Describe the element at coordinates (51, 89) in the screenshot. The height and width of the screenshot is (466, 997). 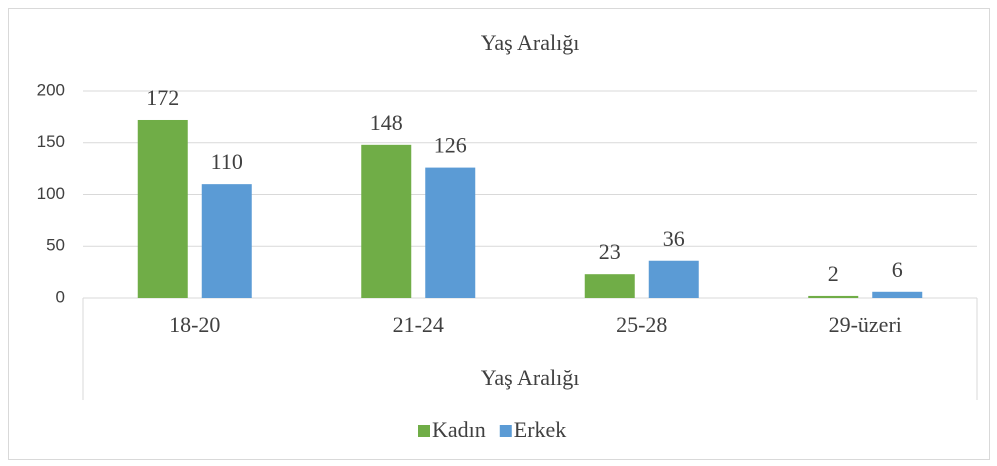
I see `y-tick-label: 200` at that location.